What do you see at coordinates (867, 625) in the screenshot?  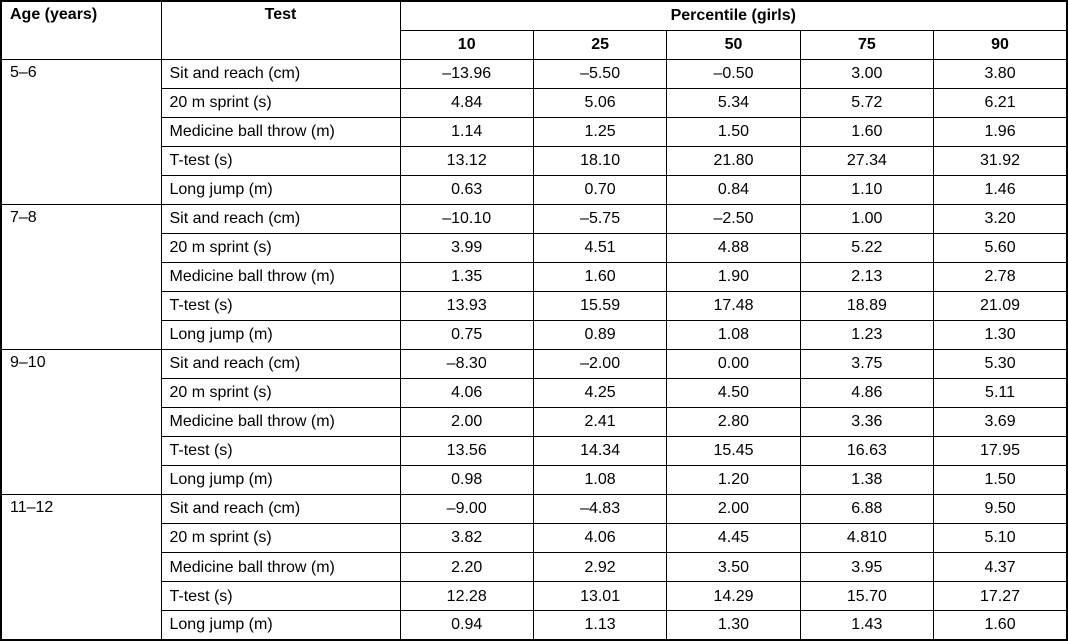 I see `value-cell: 1.43` at bounding box center [867, 625].